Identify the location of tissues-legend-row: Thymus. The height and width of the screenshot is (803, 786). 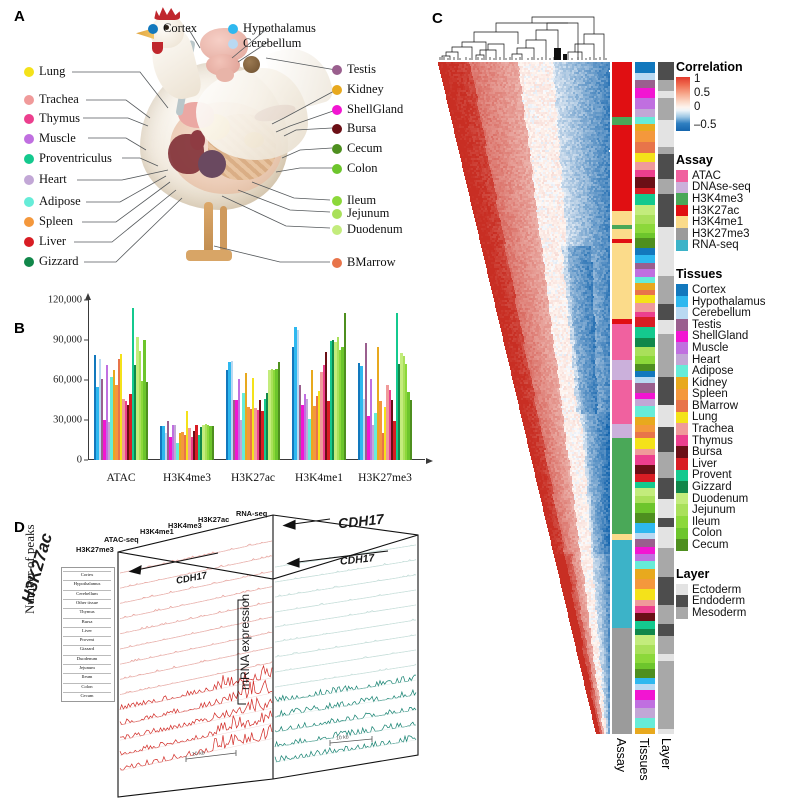
(731, 441).